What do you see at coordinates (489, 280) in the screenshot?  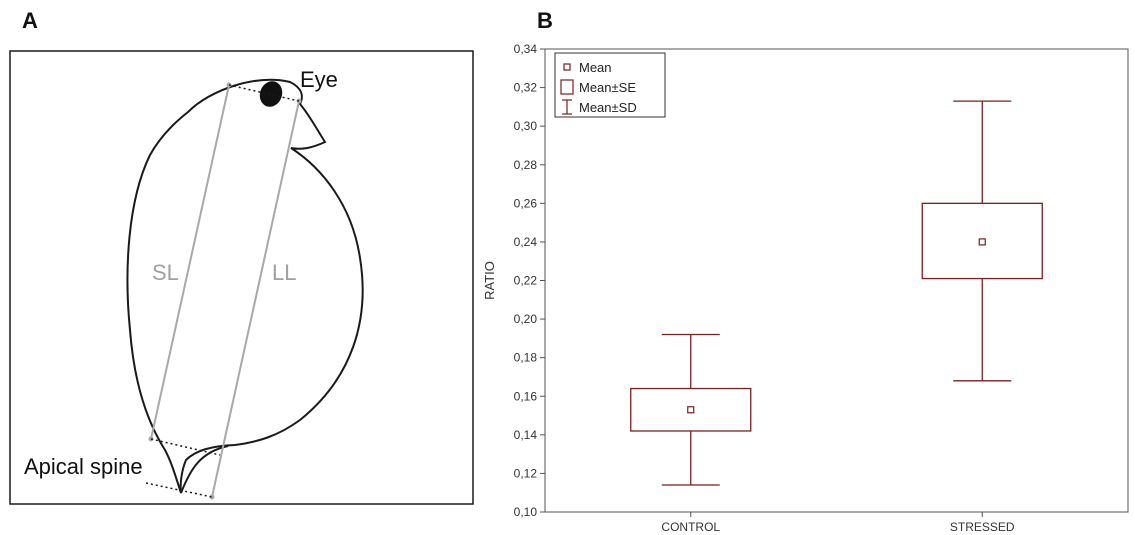 I see `y-axis-title: RATIO` at bounding box center [489, 280].